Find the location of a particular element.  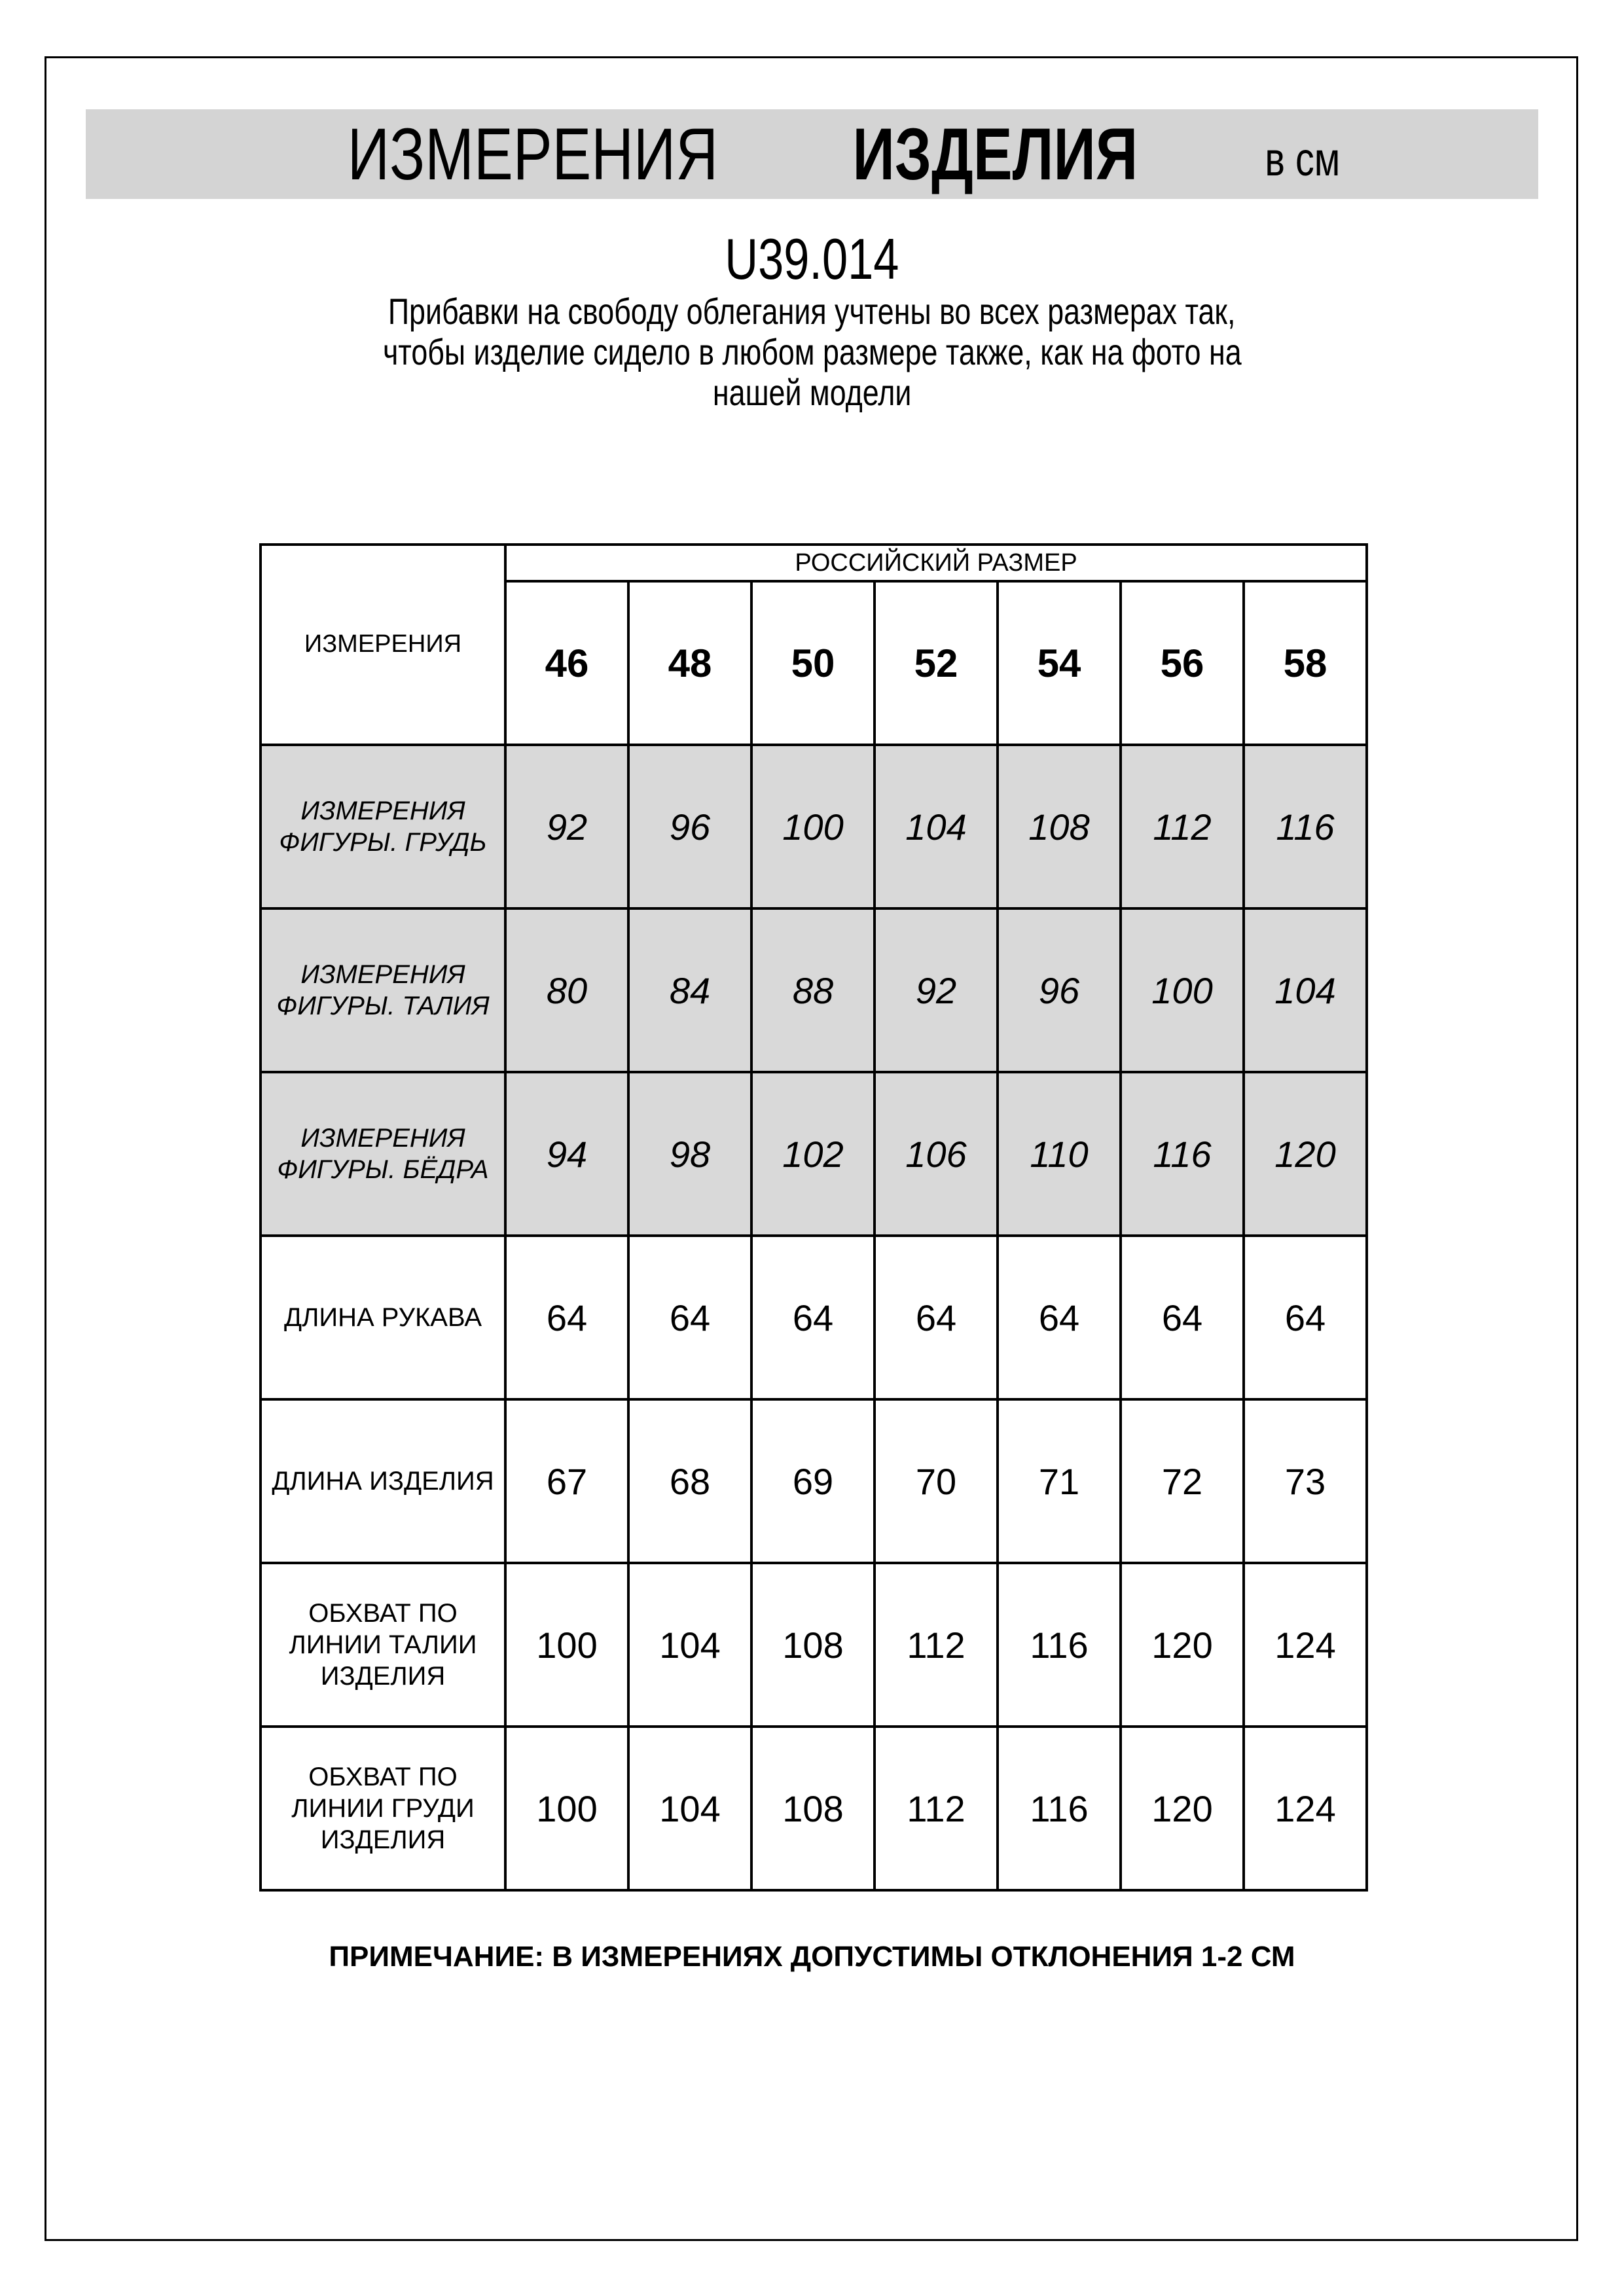

table-cell: 88 is located at coordinates (813, 990).